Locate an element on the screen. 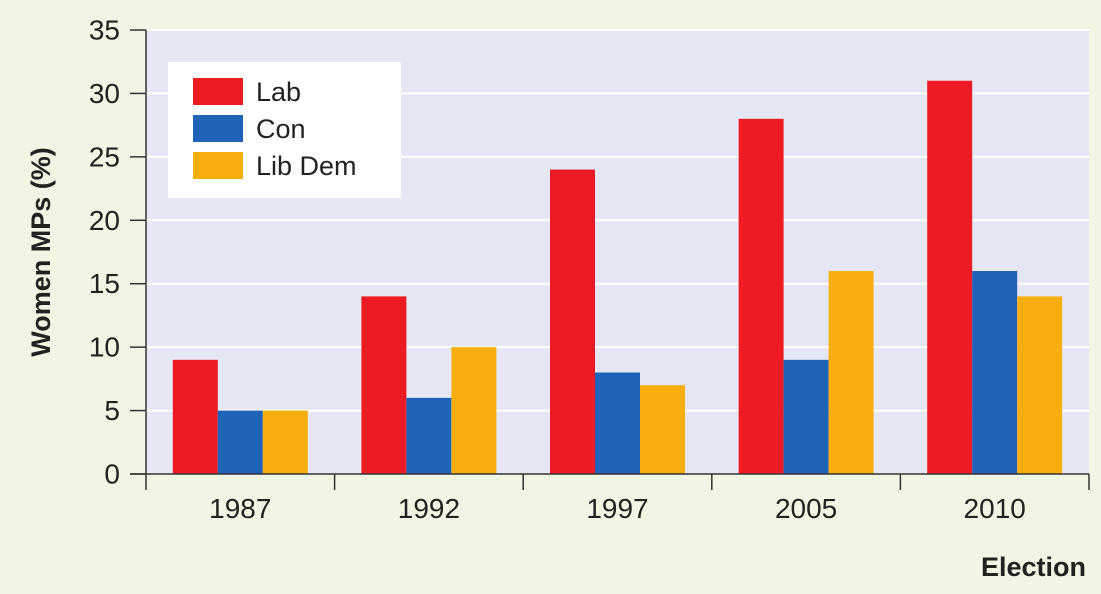  x-tick-label: 1997 is located at coordinates (617, 508).